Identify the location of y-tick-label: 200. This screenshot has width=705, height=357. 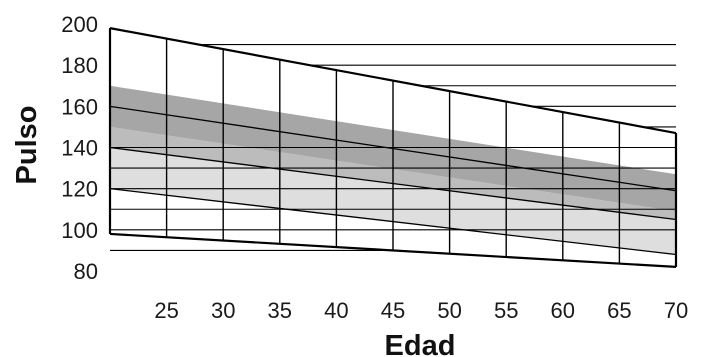
(79, 24).